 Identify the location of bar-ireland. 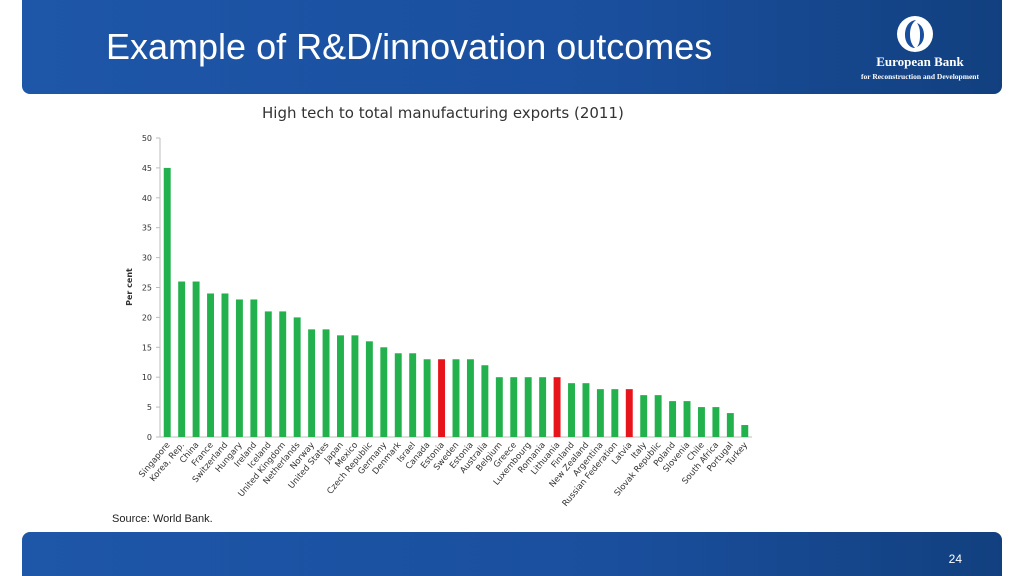
(254, 368).